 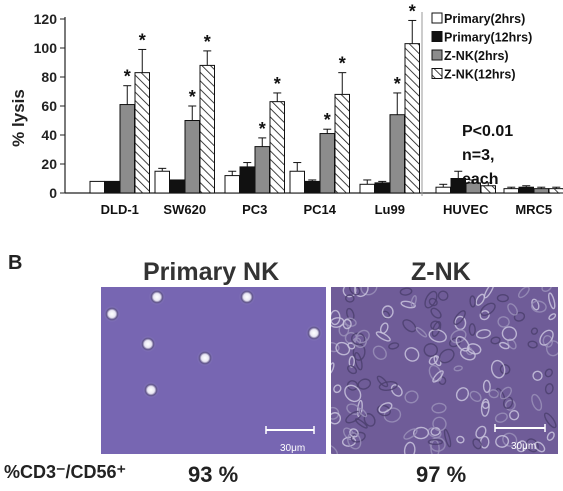 What do you see at coordinates (397, 154) in the screenshot?
I see `bar-gray-lu99` at bounding box center [397, 154].